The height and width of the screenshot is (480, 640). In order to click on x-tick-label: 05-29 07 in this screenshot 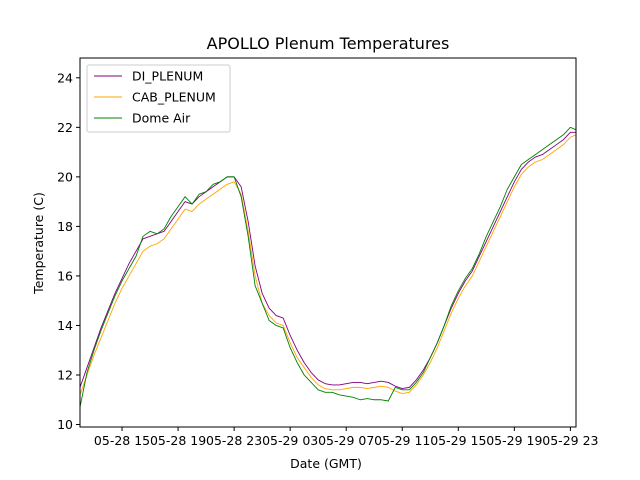, I will do `click(346, 440)`.